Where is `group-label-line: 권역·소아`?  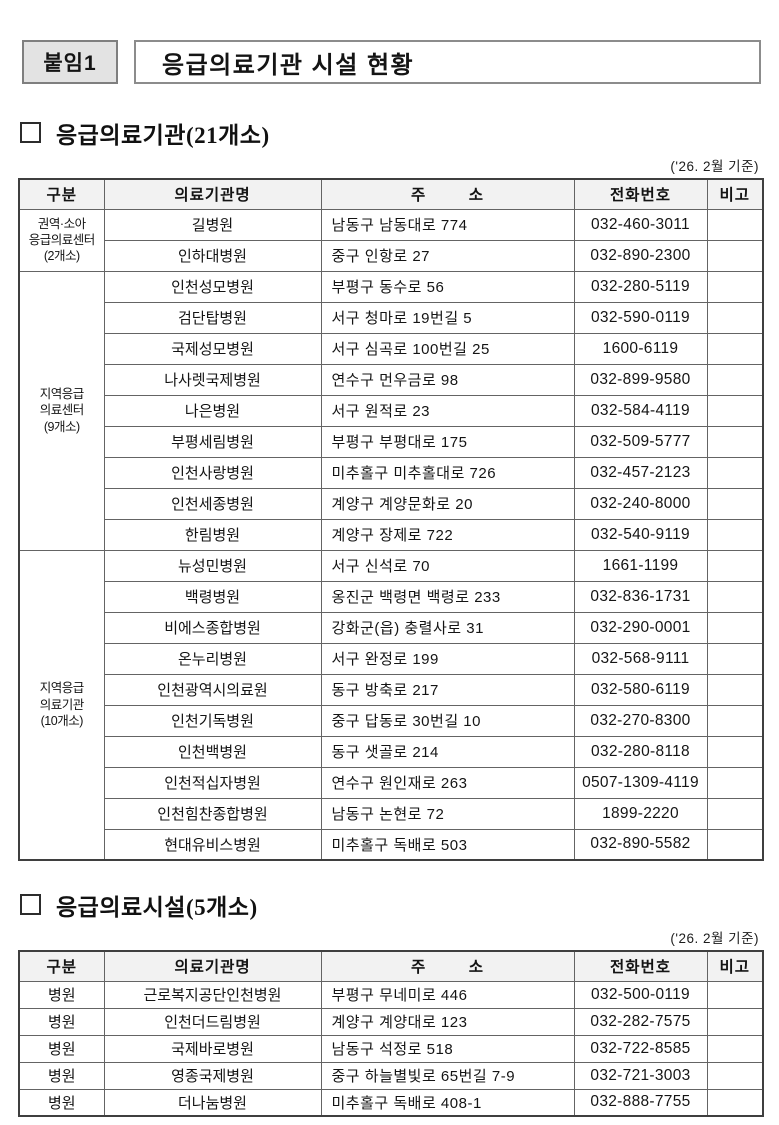 group-label-line: 권역·소아 is located at coordinates (61, 223).